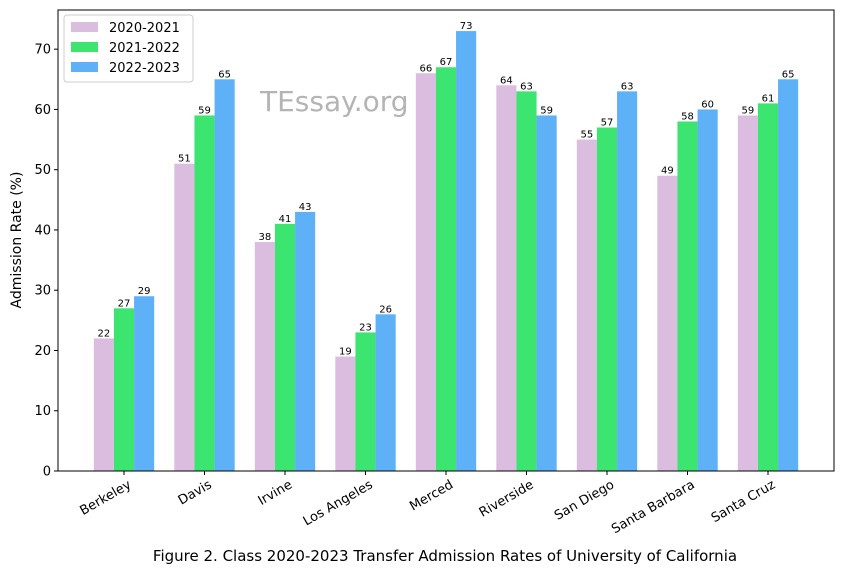  What do you see at coordinates (653, 507) in the screenshot?
I see `x-tick-label: Santa Barbara` at bounding box center [653, 507].